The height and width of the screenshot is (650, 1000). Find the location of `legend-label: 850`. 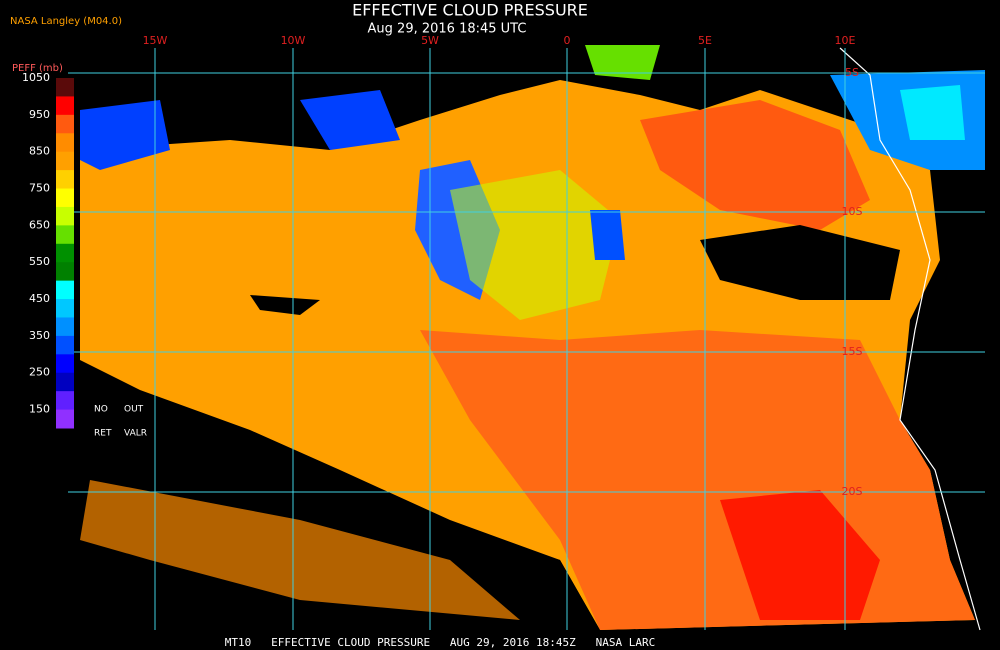

legend-label: 850 is located at coordinates (39, 151).